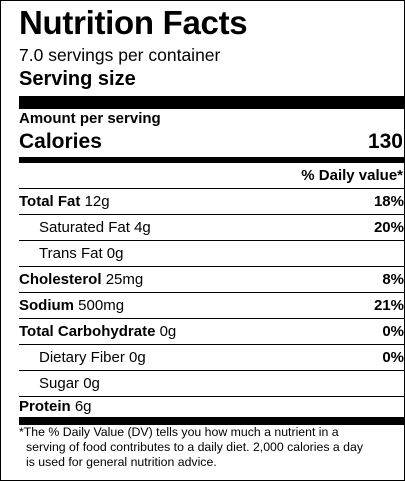 Image resolution: width=405 pixels, height=481 pixels. Describe the element at coordinates (212, 254) in the screenshot. I see `nutrient-row-trans-fat: Trans Fat 0g` at that location.